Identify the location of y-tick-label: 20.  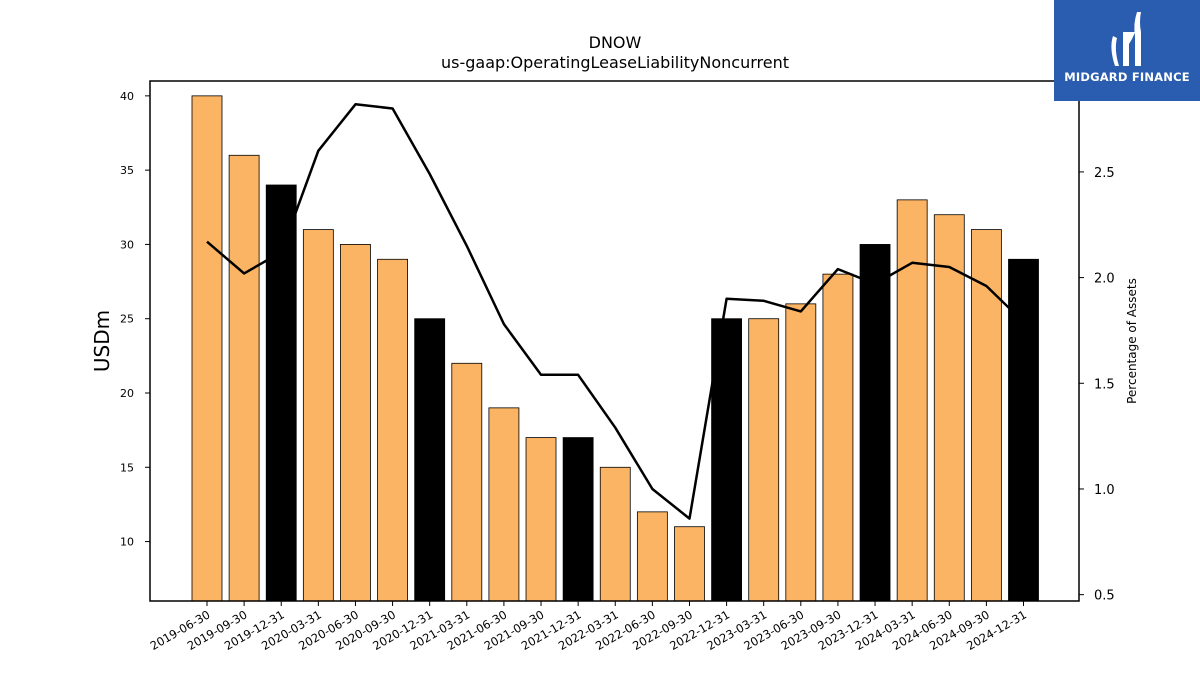
(127, 393).